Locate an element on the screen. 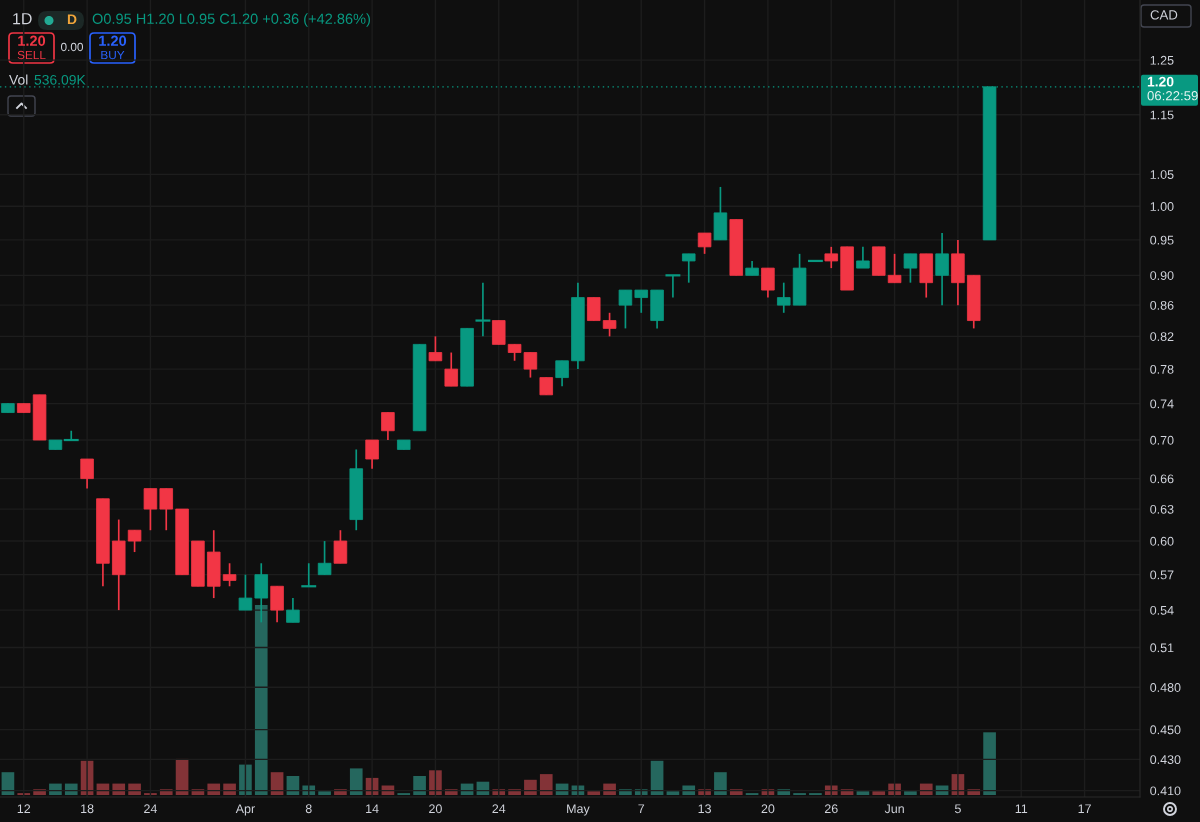 This screenshot has width=1200, height=822. y-tick-label: 0.410 is located at coordinates (1165, 791).